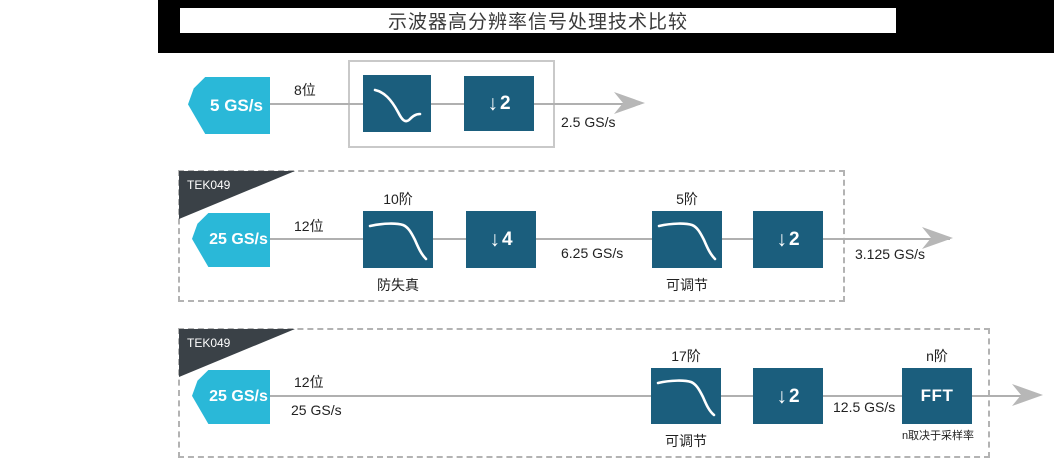 The height and width of the screenshot is (462, 1054). Describe the element at coordinates (630, 103) in the screenshot. I see `row1-arrowhead-icon` at that location.